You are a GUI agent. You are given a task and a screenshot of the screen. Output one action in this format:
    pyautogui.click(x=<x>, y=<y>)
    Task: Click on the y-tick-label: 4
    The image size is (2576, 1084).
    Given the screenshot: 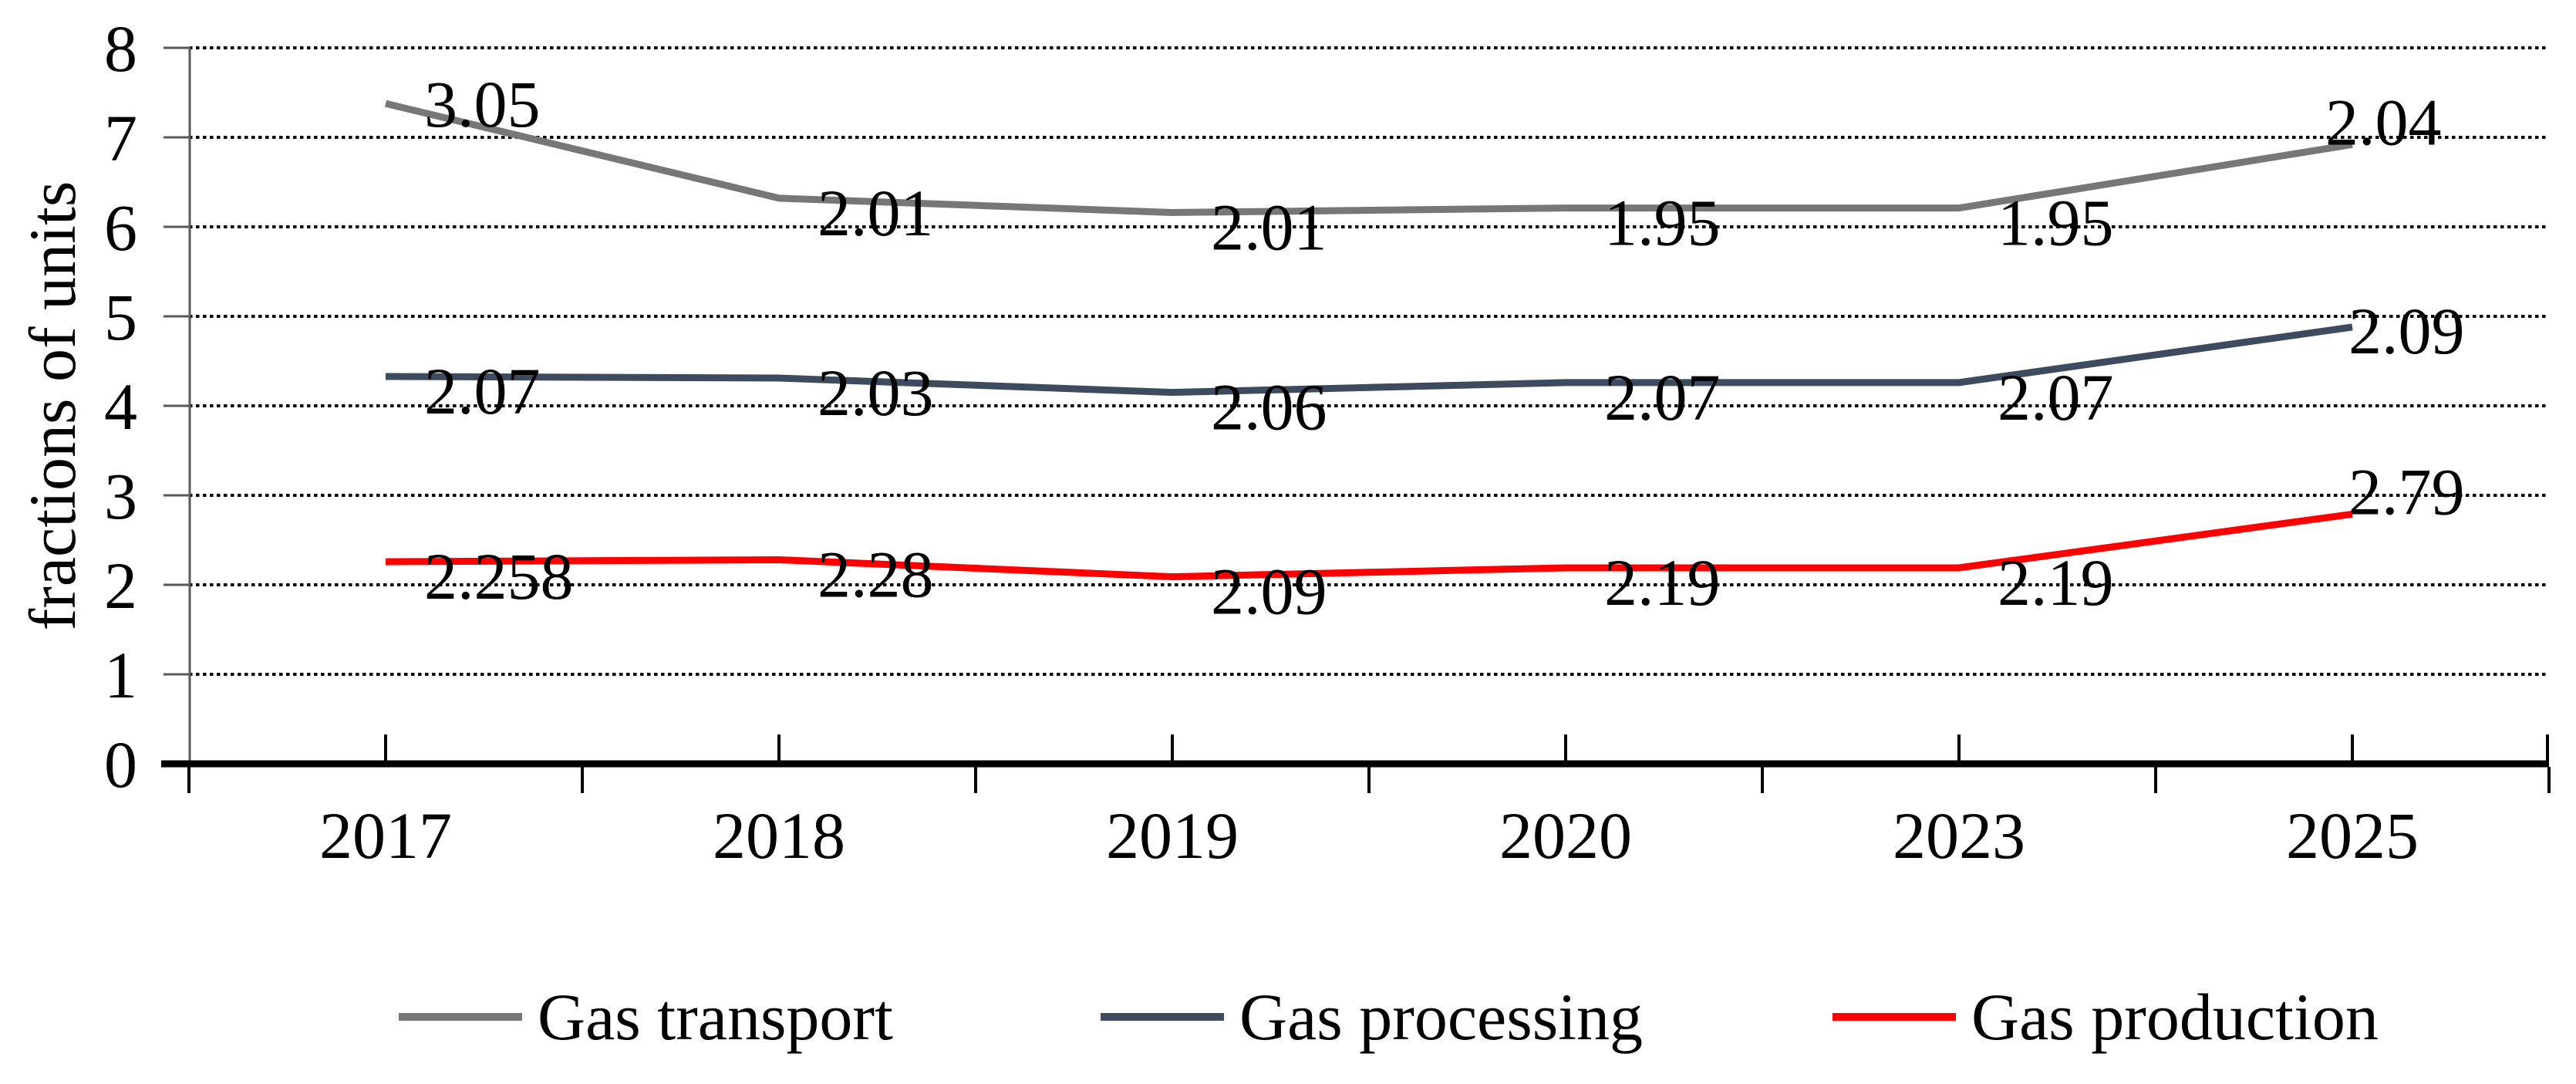 What is the action you would take?
    pyautogui.click(x=120, y=407)
    